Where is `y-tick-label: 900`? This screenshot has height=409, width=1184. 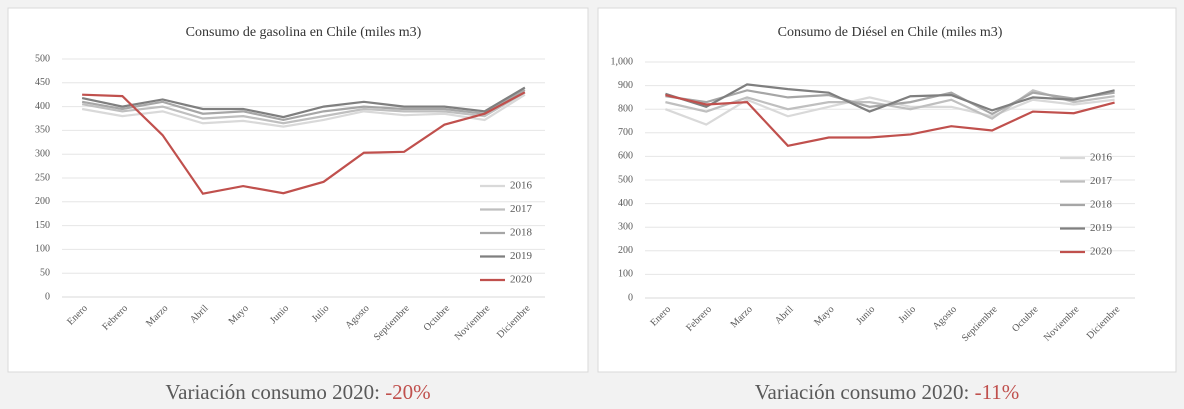
y-tick-label: 900 is located at coordinates (625, 85).